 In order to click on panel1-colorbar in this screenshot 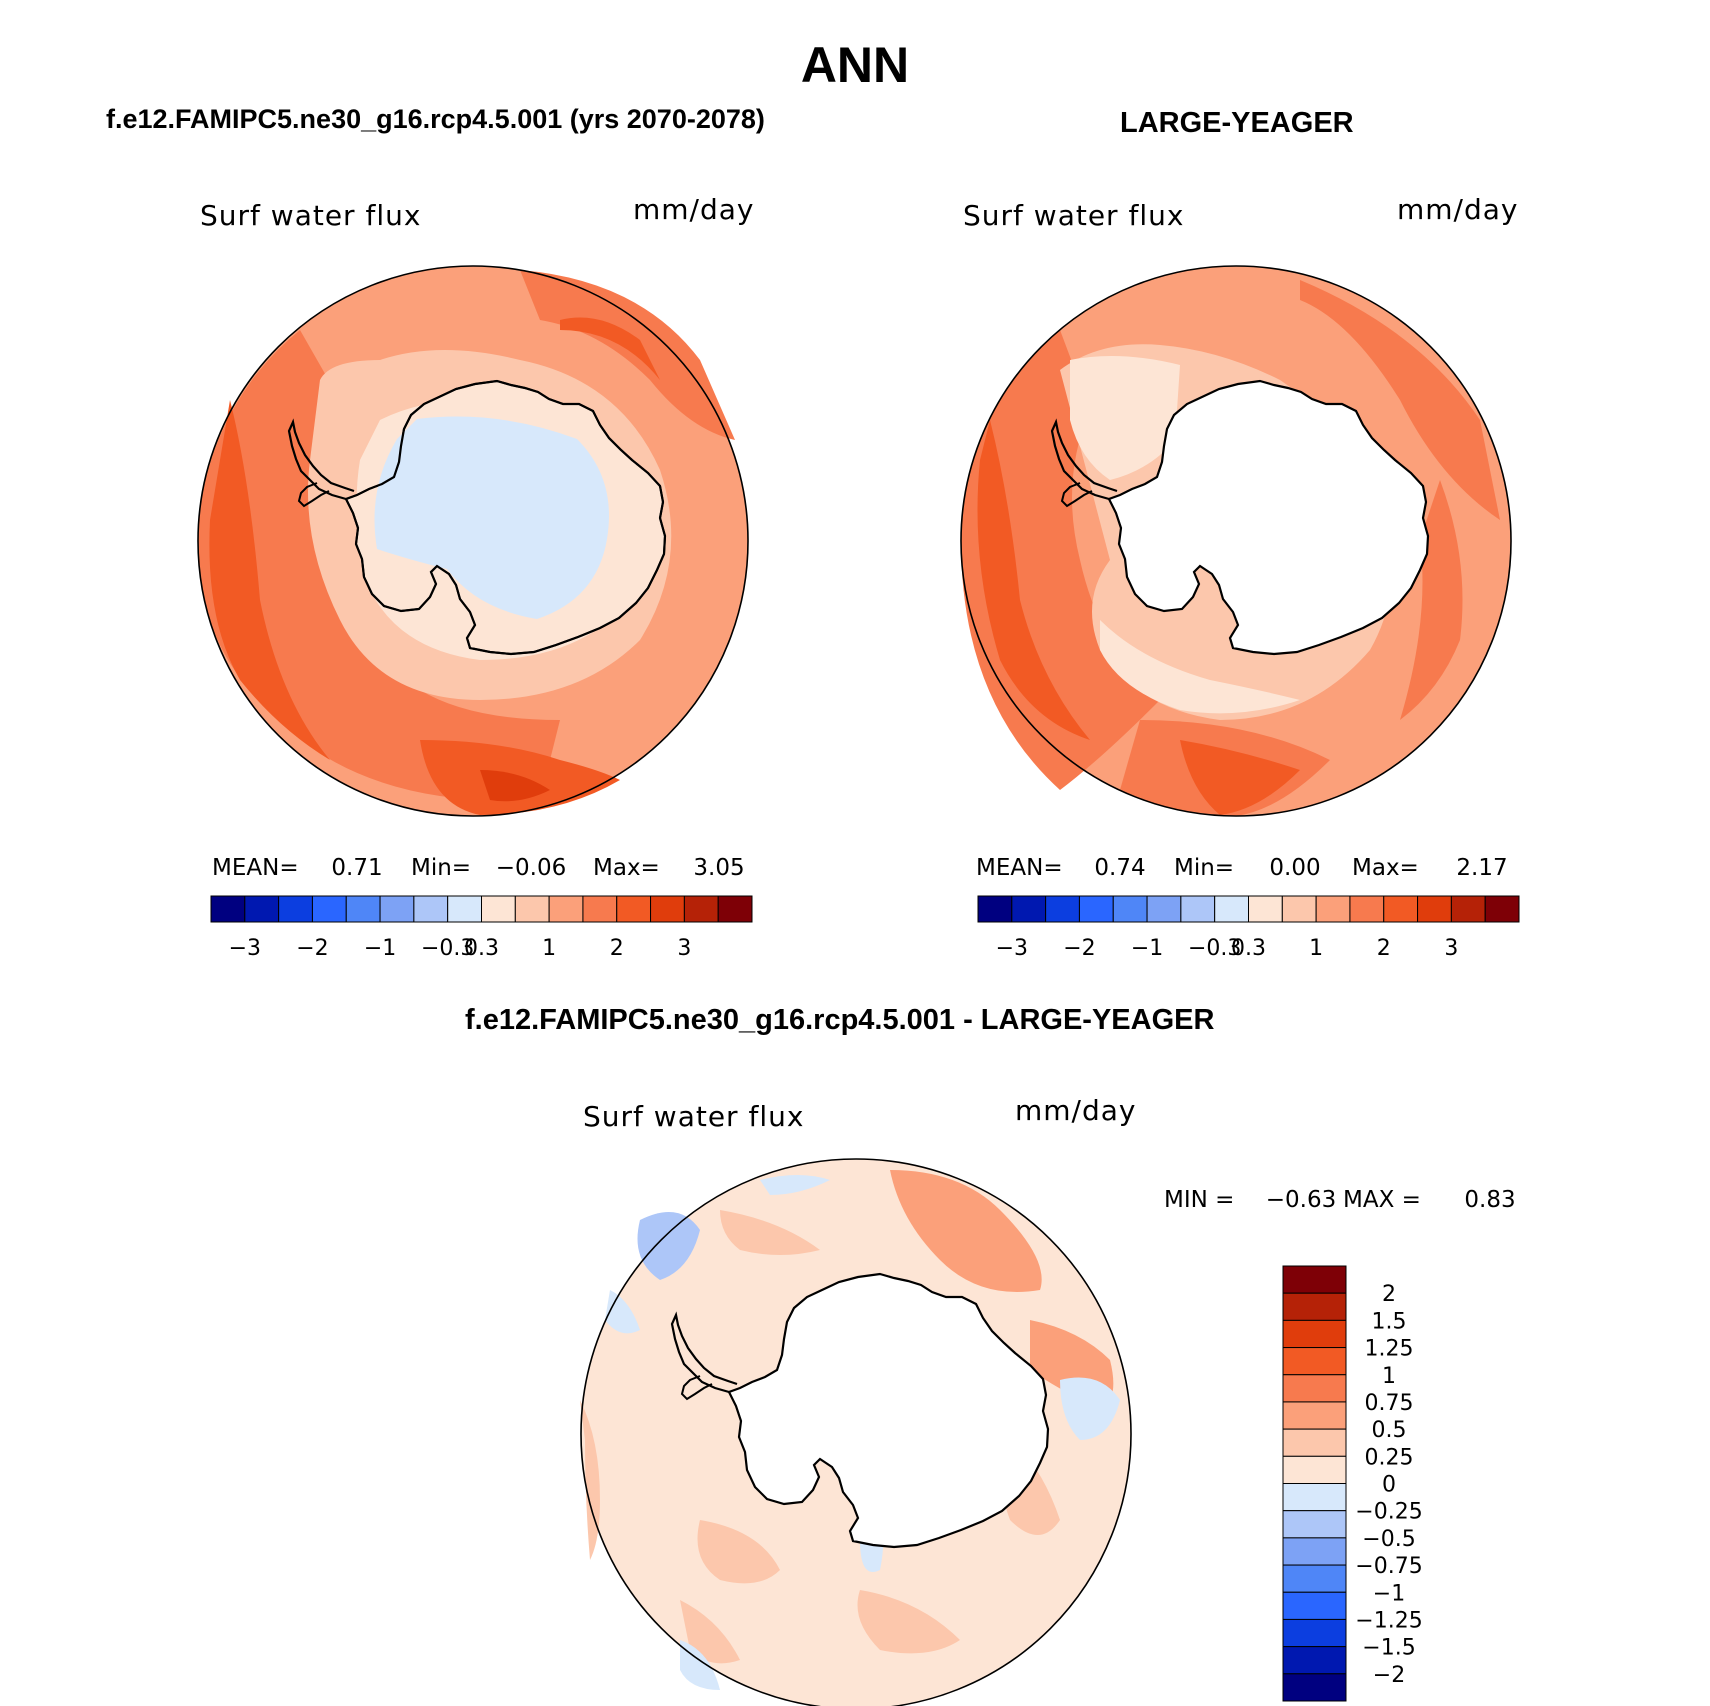, I will do `click(481, 909)`.